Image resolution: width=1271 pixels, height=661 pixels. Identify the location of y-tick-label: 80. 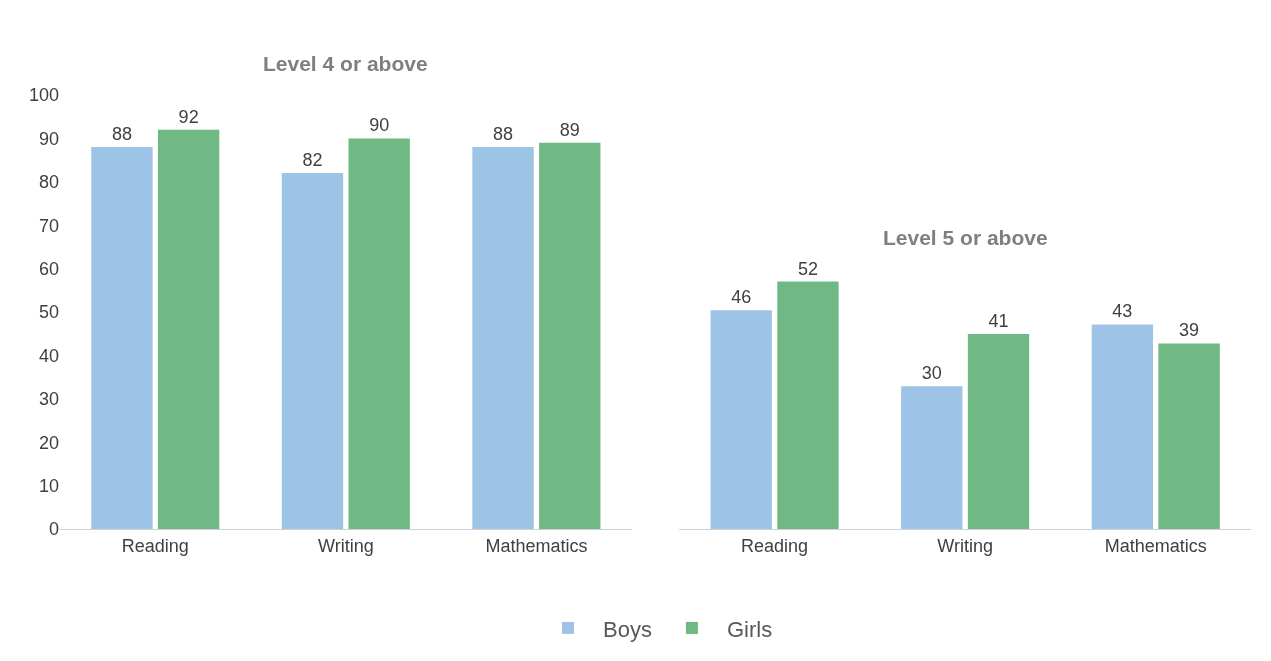
(48, 182).